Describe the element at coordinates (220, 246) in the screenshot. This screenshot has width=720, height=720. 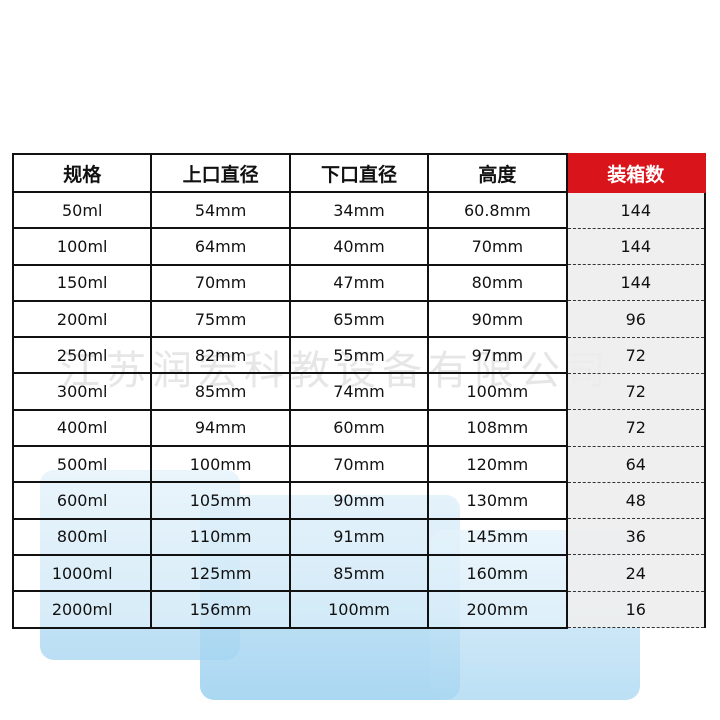
I see `cell: 64mm` at that location.